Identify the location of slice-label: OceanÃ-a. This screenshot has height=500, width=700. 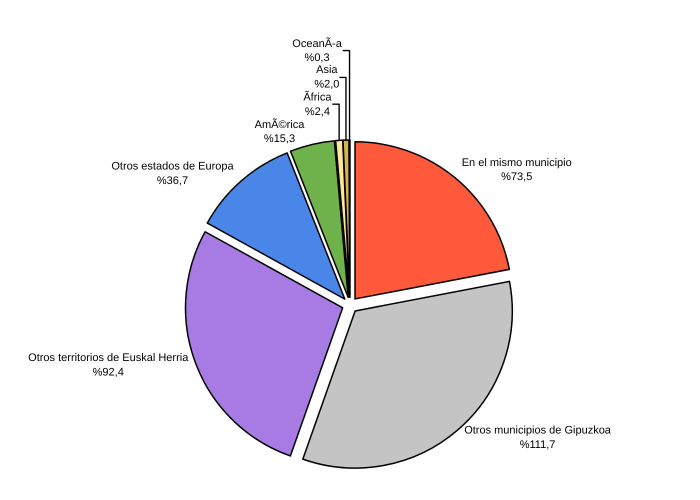
(317, 43).